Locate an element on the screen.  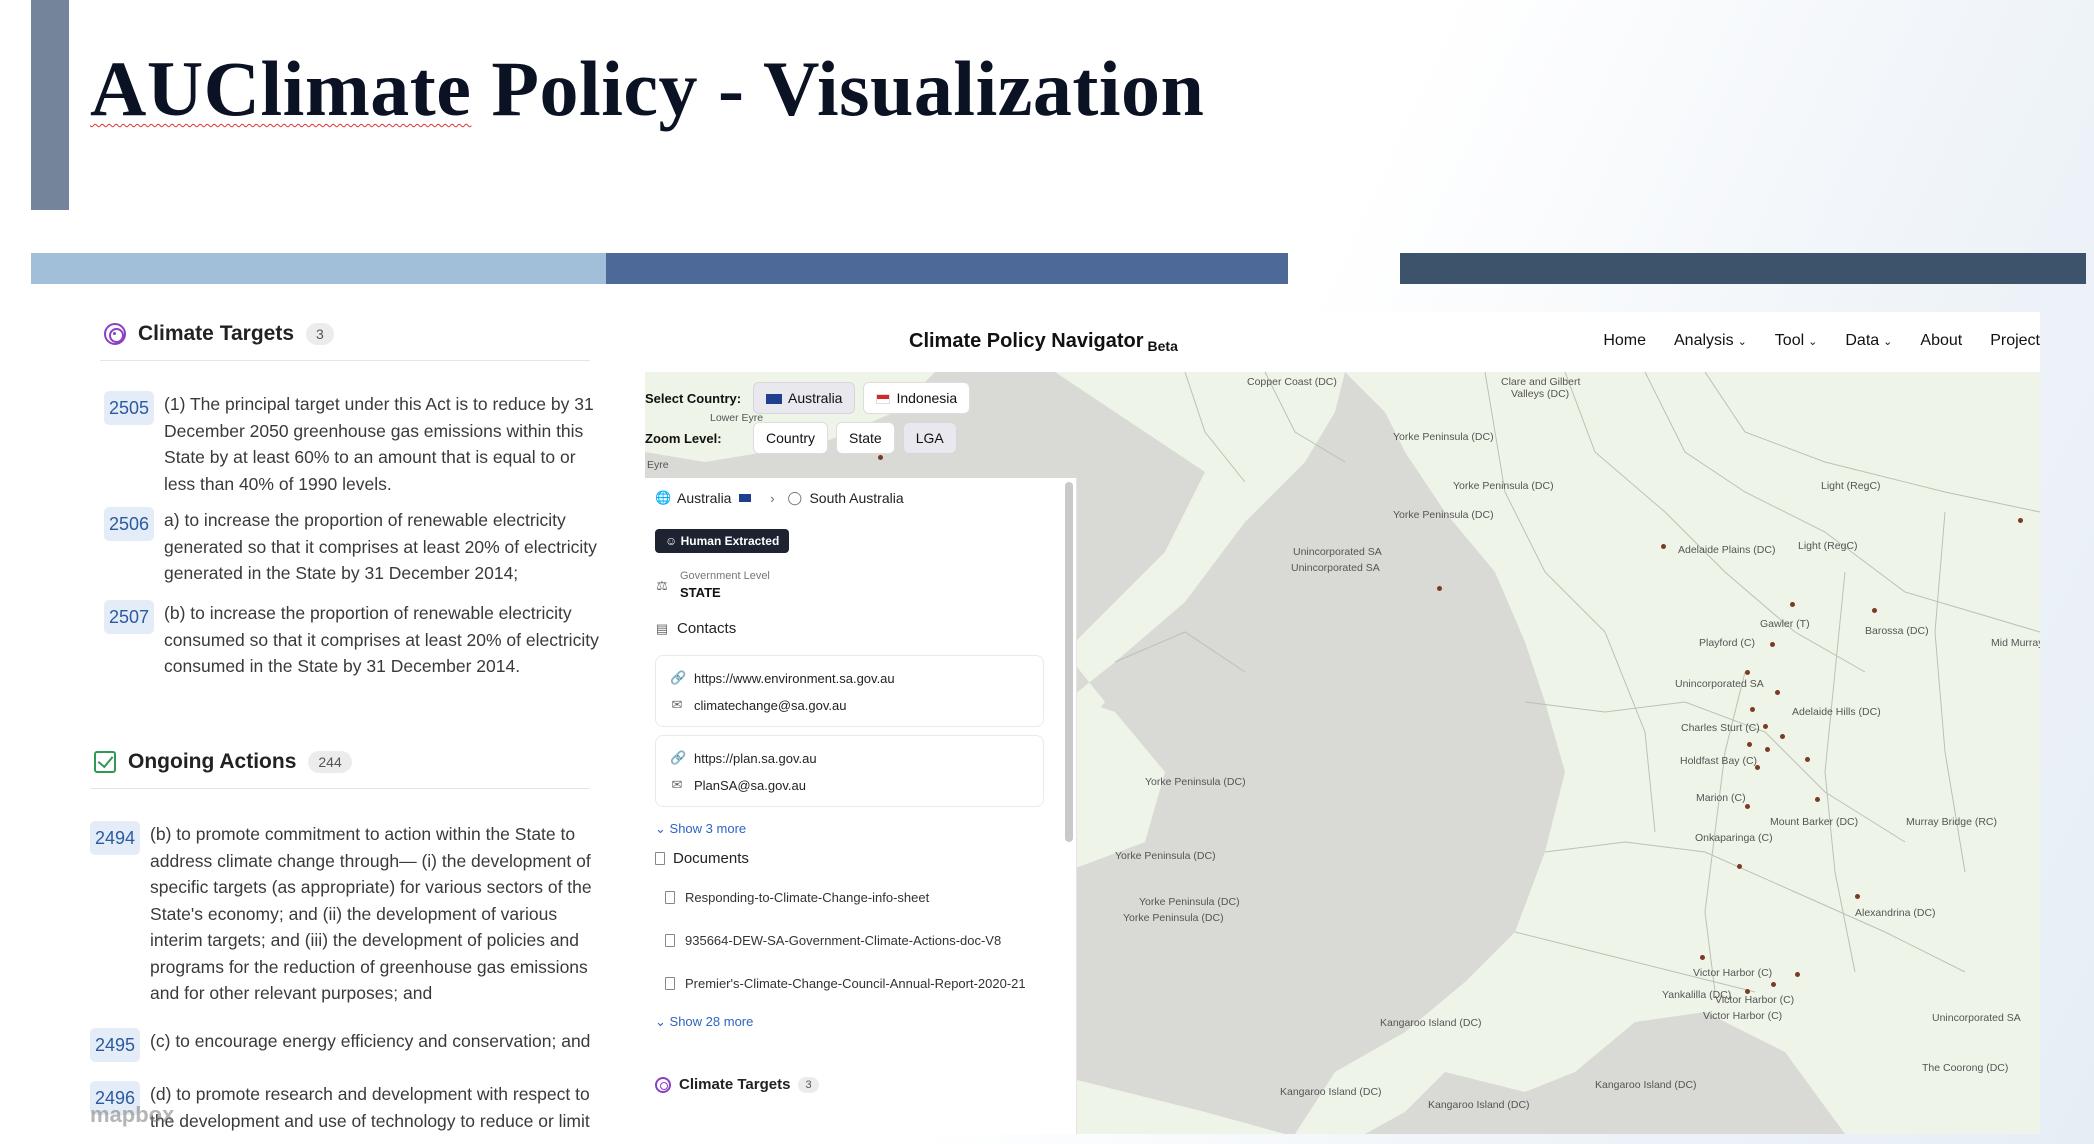
source-badge-label: Human Extracted is located at coordinates (730, 541).